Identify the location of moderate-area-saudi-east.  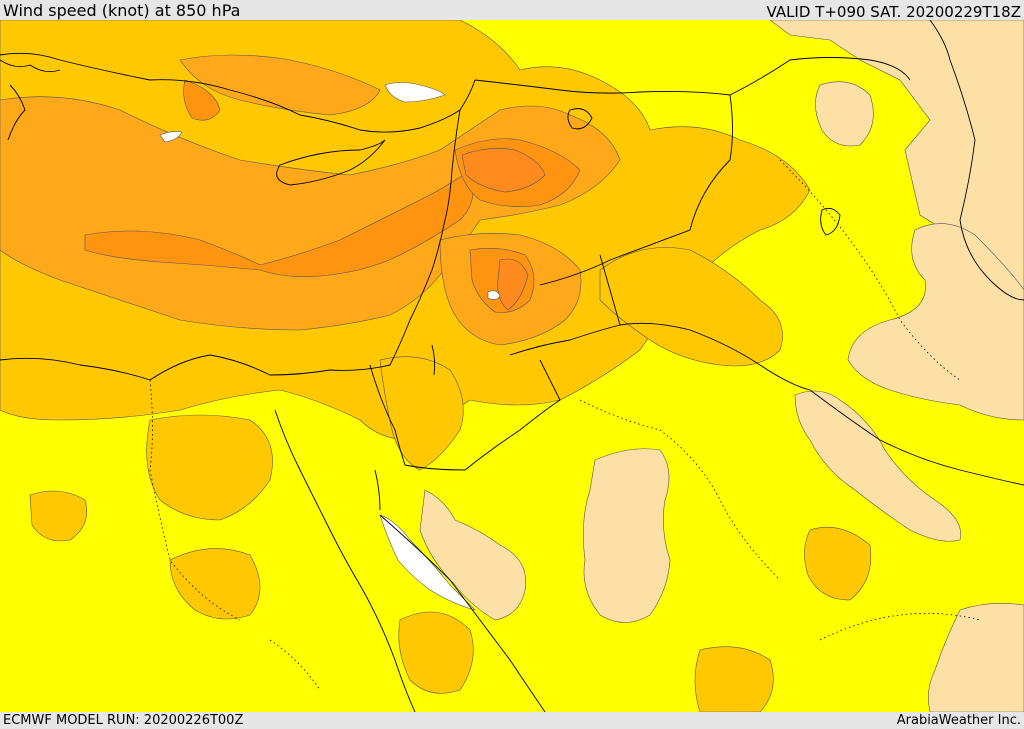
(838, 563).